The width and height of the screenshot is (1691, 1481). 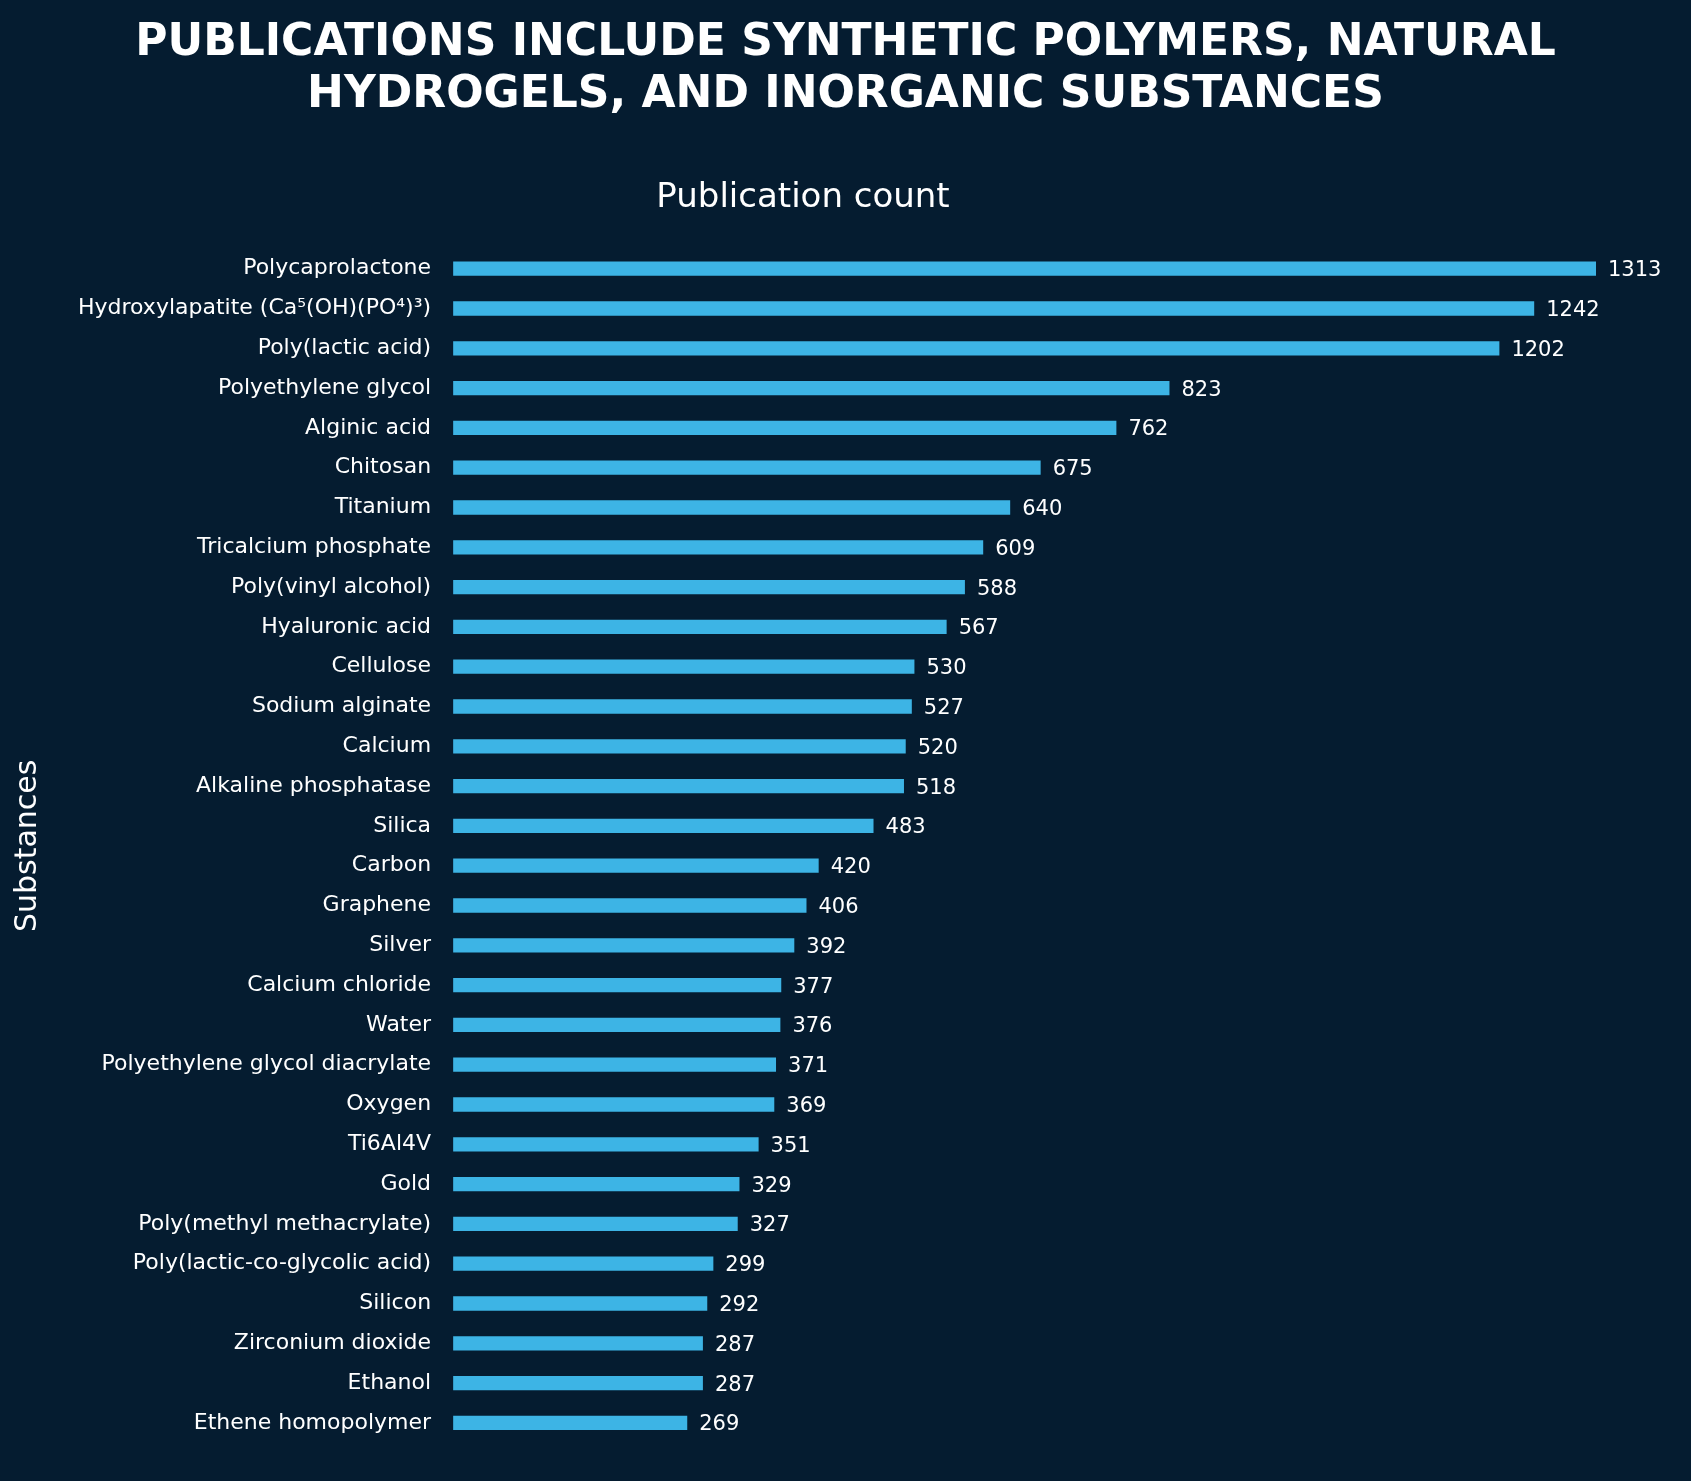 What do you see at coordinates (1072, 468) in the screenshot?
I see `data-label: 675` at bounding box center [1072, 468].